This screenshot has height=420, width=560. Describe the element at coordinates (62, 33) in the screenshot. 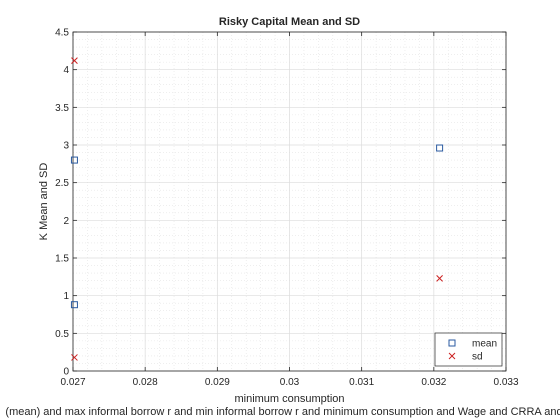

I see `y-tick-label: 4.5` at that location.